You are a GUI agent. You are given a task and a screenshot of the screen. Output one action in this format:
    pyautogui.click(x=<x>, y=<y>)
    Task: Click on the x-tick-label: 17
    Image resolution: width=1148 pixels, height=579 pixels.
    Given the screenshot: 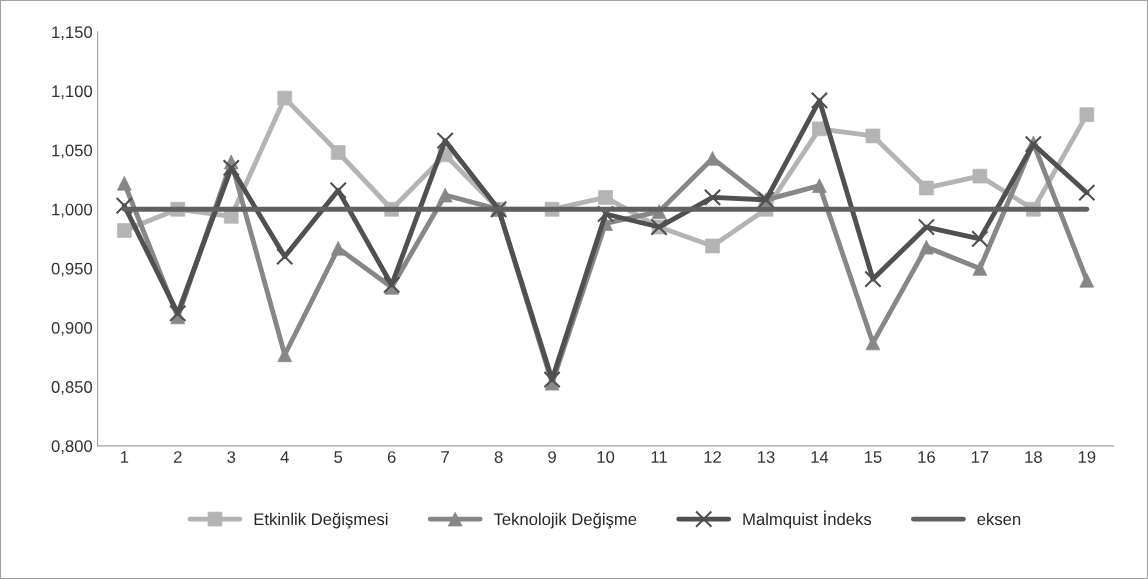 What is the action you would take?
    pyautogui.click(x=980, y=457)
    